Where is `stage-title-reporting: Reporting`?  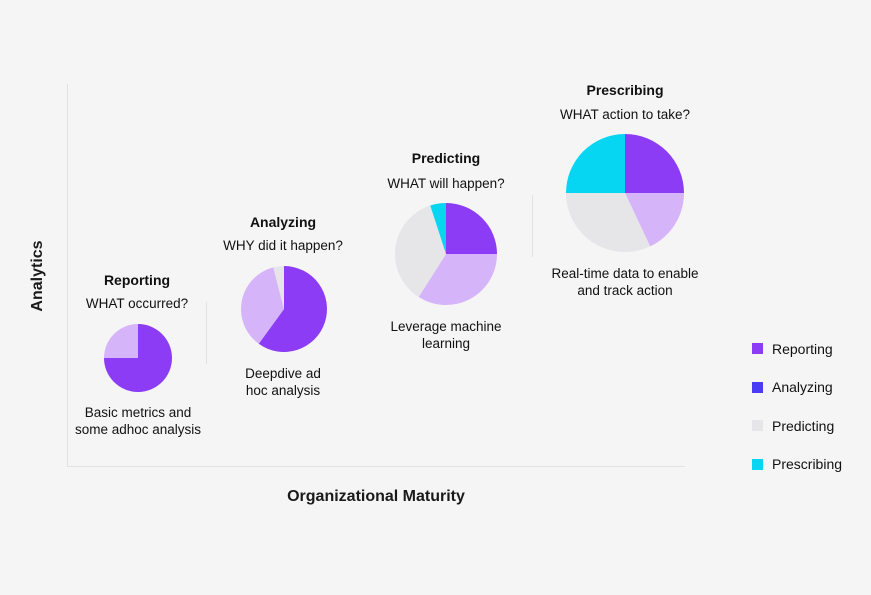
stage-title-reporting: Reporting is located at coordinates (137, 280).